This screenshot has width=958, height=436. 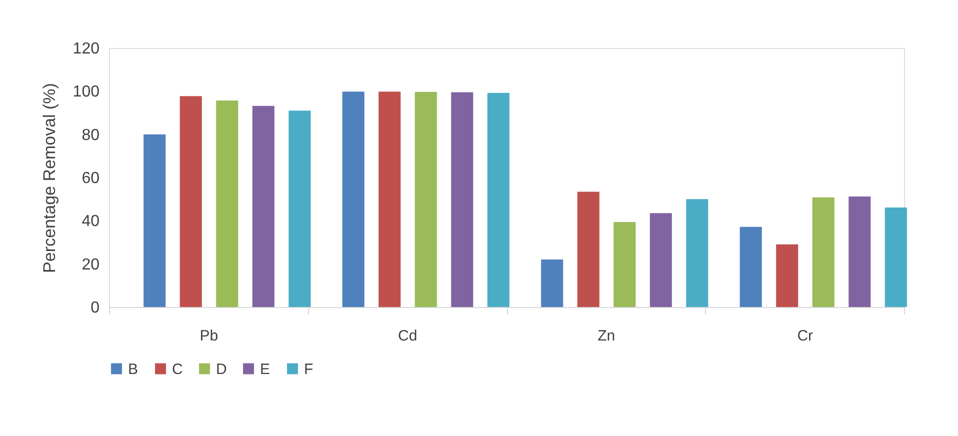 I want to click on y-tick-label: 20, so click(x=91, y=265).